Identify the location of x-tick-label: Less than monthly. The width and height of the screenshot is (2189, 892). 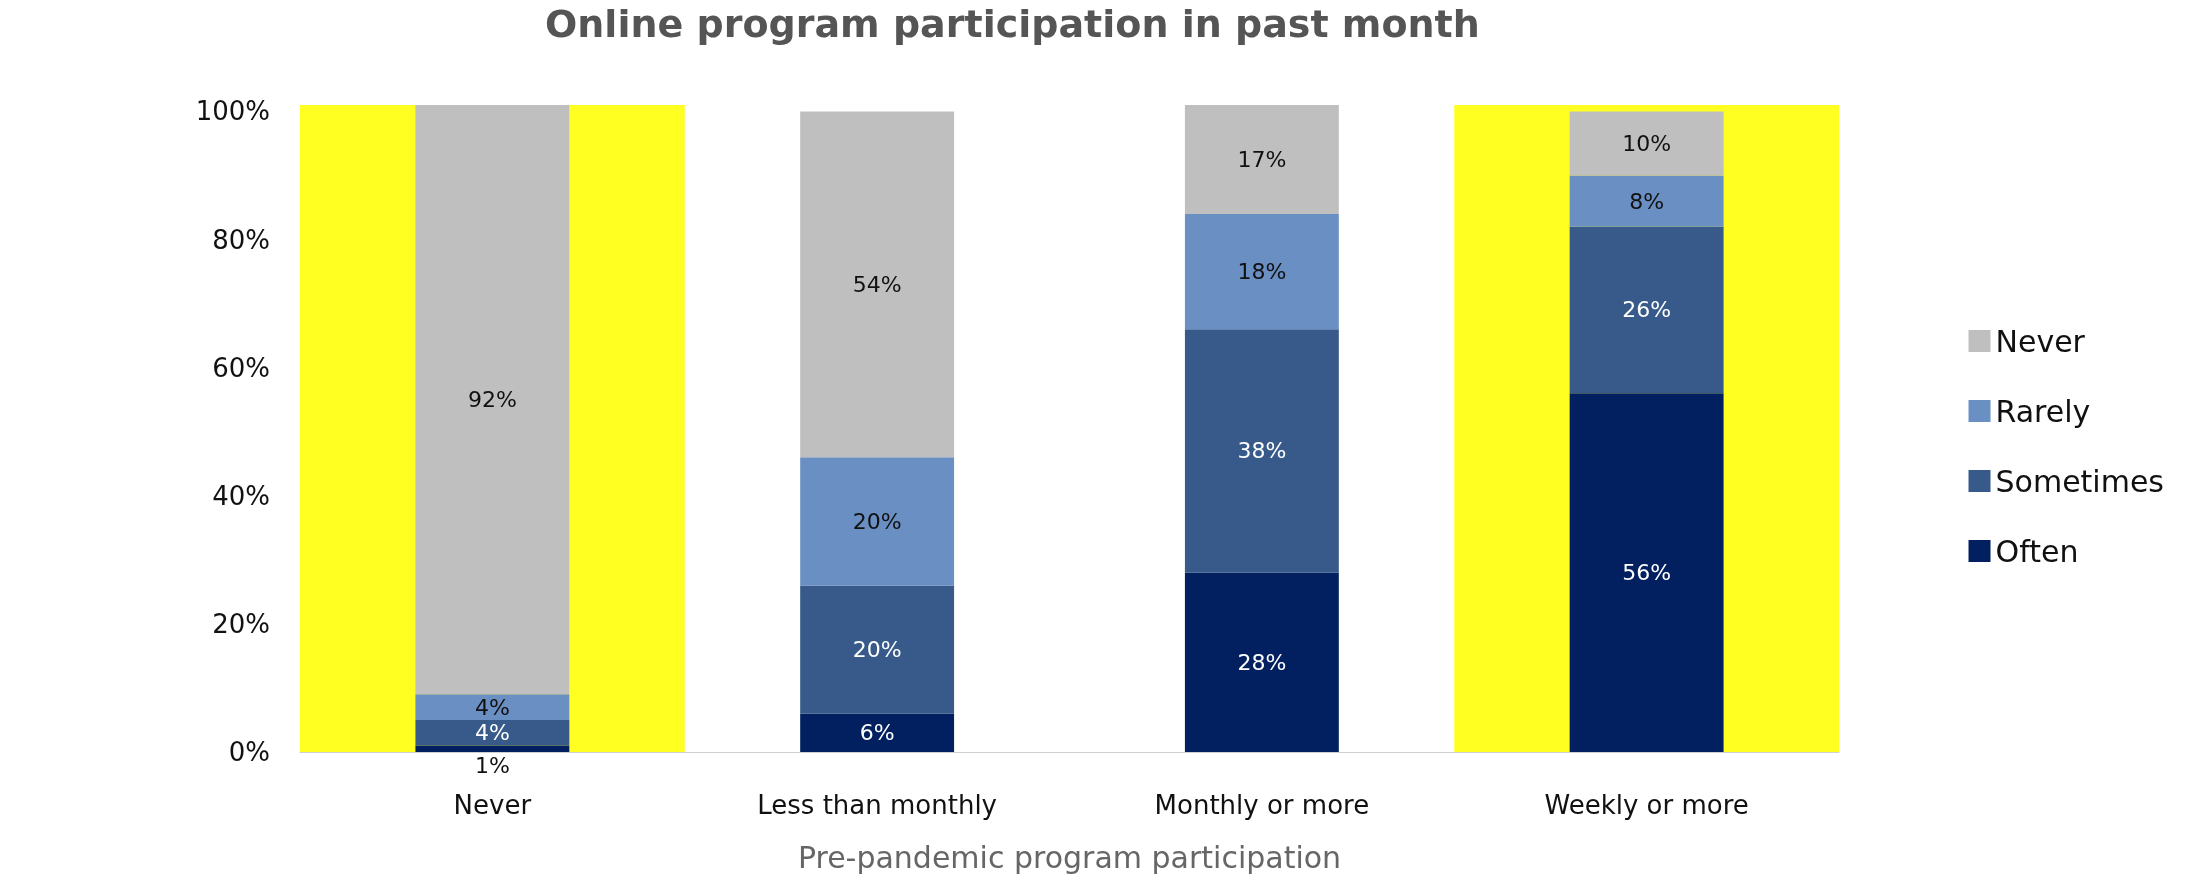
(877, 805).